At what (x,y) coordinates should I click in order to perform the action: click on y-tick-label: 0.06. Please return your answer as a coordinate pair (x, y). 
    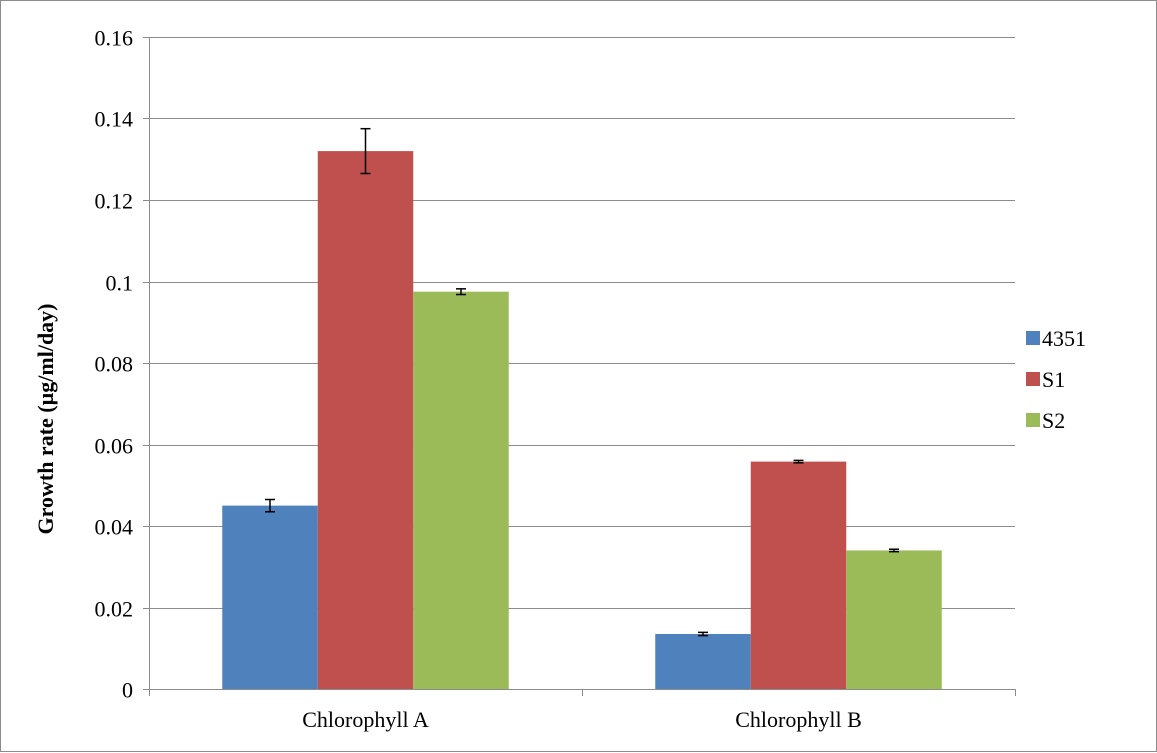
    Looking at the image, I should click on (114, 446).